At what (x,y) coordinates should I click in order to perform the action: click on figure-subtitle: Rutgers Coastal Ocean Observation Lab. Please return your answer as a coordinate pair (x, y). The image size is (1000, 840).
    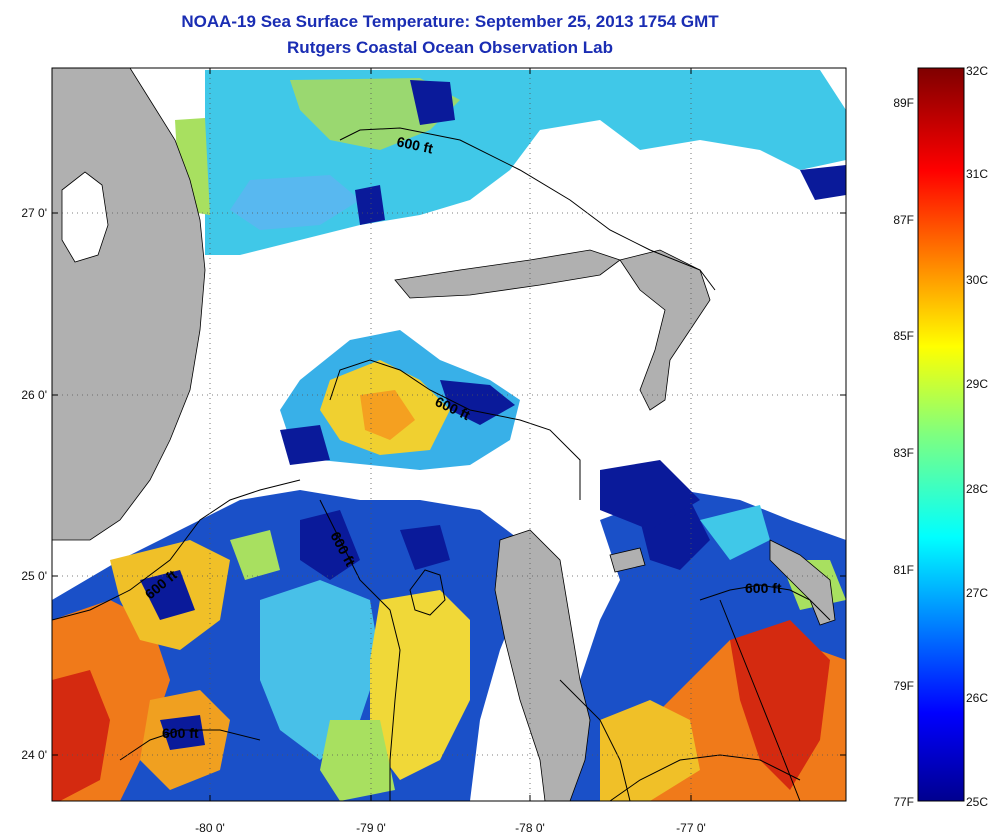
    Looking at the image, I should click on (450, 47).